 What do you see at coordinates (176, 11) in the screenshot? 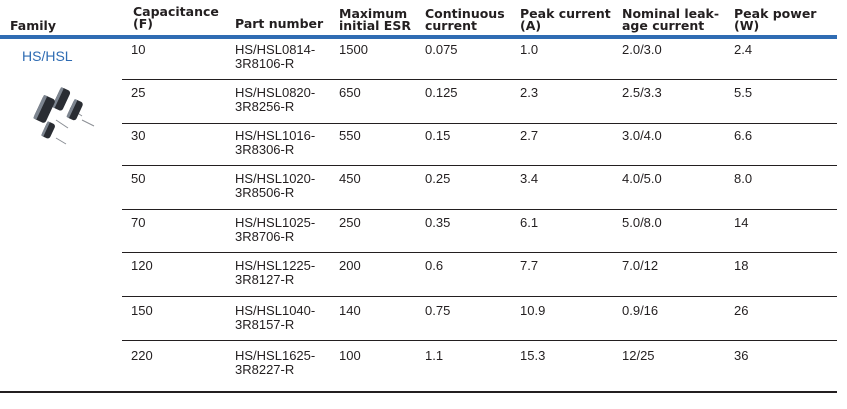
I see `header-capacitance-line1: Capacitance` at bounding box center [176, 11].